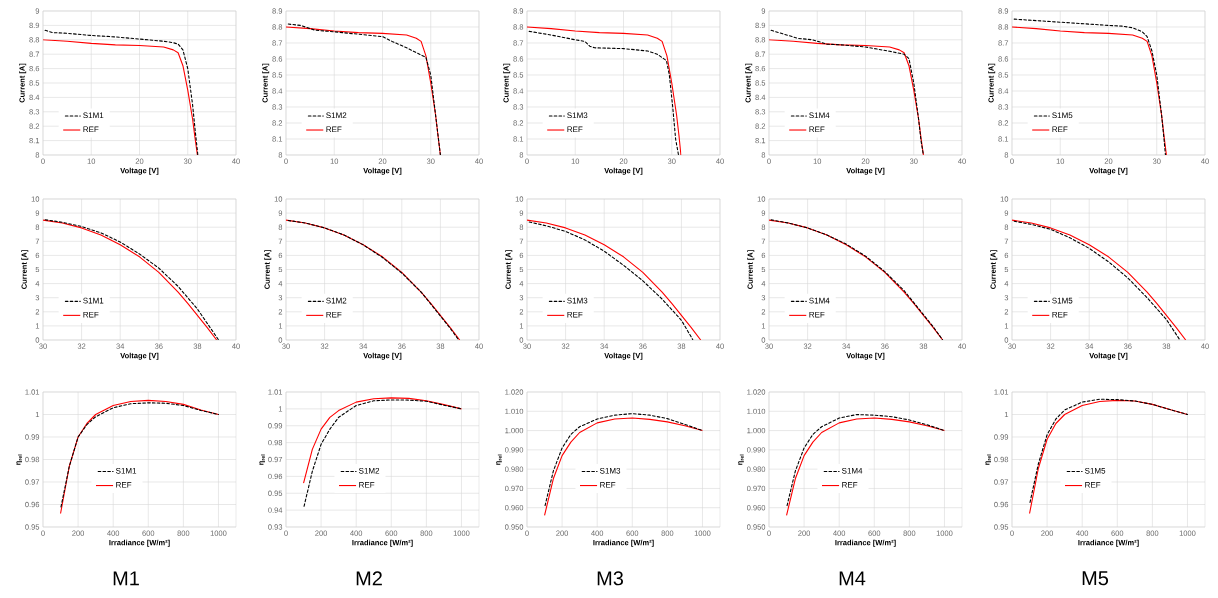 Image resolution: width=1218 pixels, height=598 pixels. I want to click on text: M1, so click(126, 578).